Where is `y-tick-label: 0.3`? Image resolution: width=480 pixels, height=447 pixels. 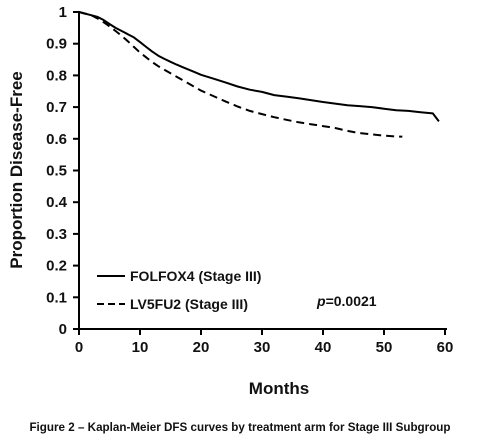 y-tick-label: 0.3 is located at coordinates (56, 234).